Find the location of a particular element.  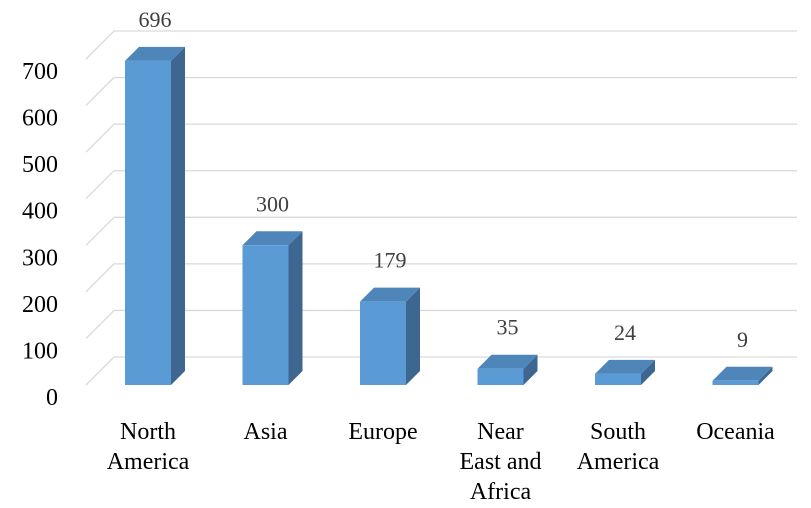

y-tick-label: 400 is located at coordinates (40, 212).